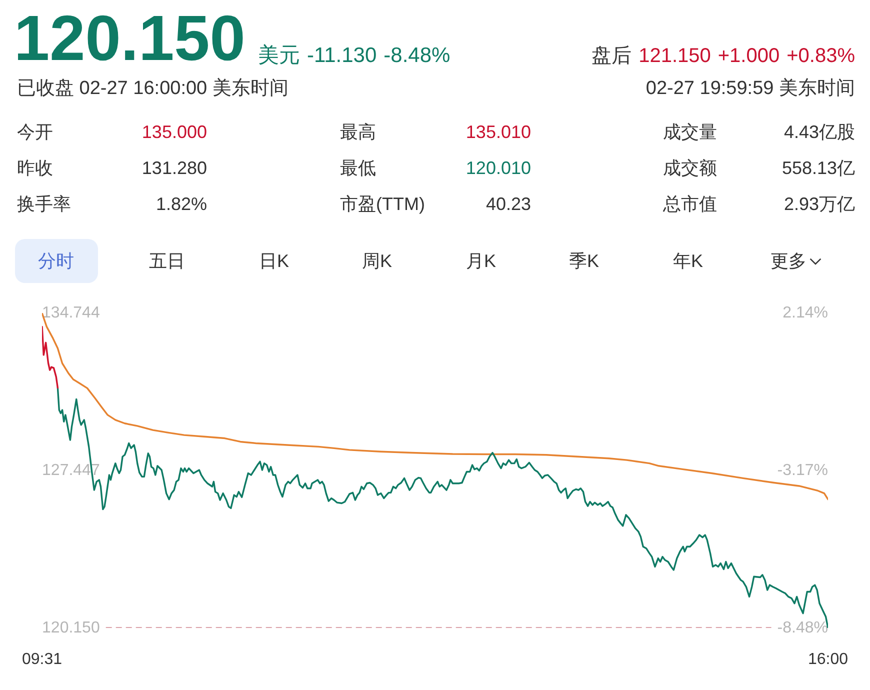 Image resolution: width=870 pixels, height=690 pixels. I want to click on text: 周K, so click(377, 261).